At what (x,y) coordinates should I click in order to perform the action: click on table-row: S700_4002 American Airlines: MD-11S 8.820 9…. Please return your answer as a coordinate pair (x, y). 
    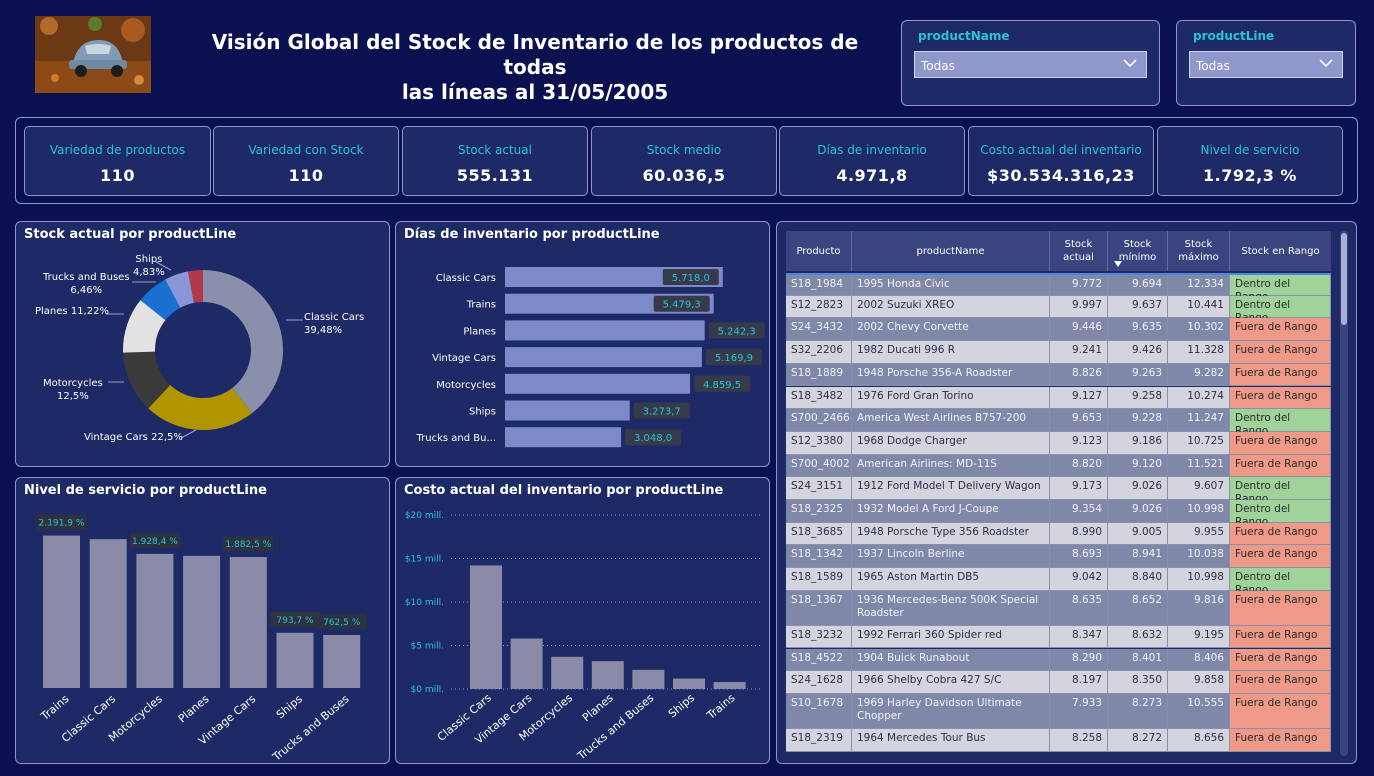
    Looking at the image, I should click on (1058, 466).